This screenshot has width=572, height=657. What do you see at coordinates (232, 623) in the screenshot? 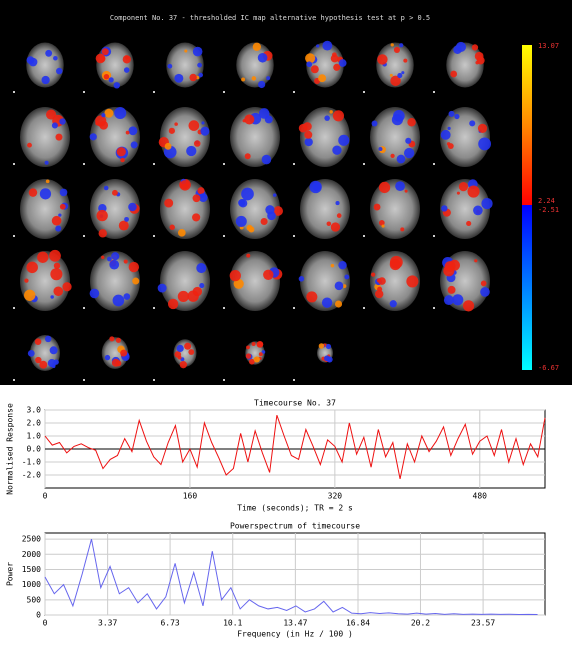
I see `x-tick-label: 10.1` at bounding box center [232, 623].